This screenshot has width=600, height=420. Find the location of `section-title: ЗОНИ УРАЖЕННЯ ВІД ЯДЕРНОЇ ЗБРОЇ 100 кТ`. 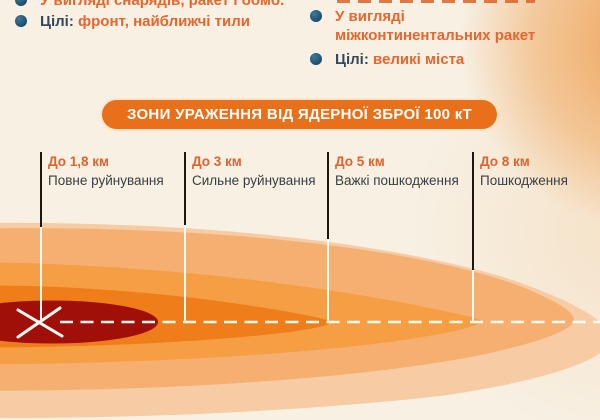

section-title: ЗОНИ УРАЖЕННЯ ВІД ЯДЕРНОЇ ЗБРОЇ 100 кТ is located at coordinates (299, 114).